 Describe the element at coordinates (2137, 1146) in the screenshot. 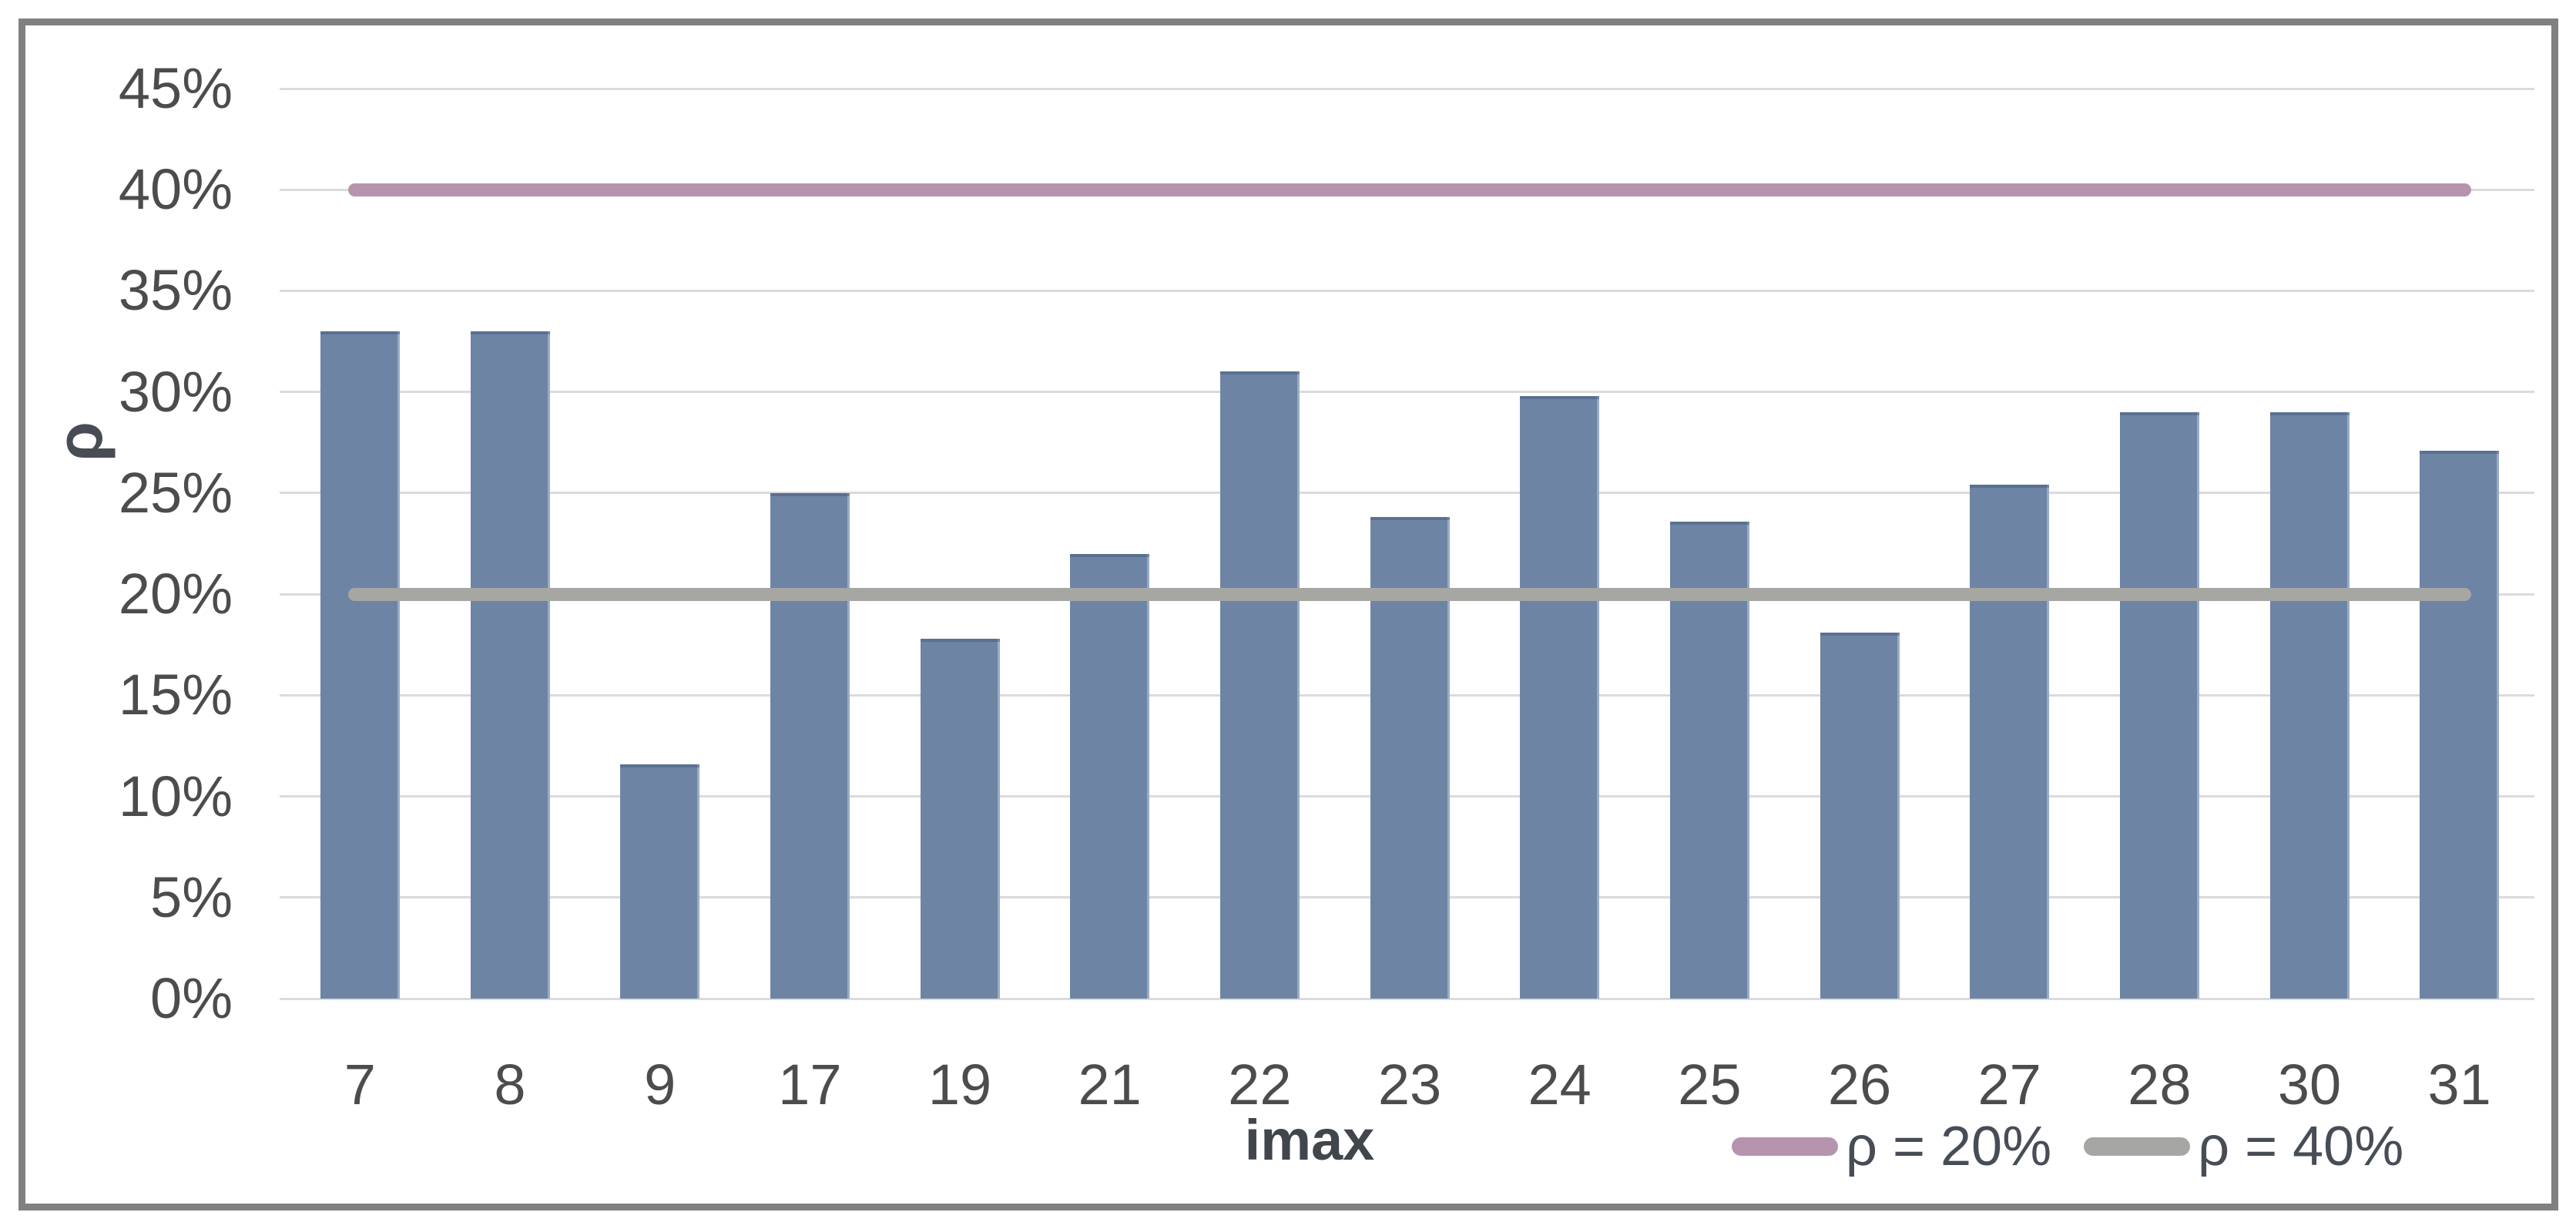

I see `legend-swatch-gray-line` at that location.